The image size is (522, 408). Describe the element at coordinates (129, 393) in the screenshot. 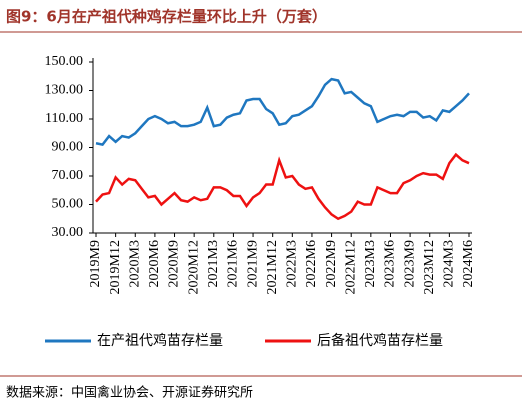

I see `source-note: 数据来源：中国禽业协会、开源证券研究所` at that location.